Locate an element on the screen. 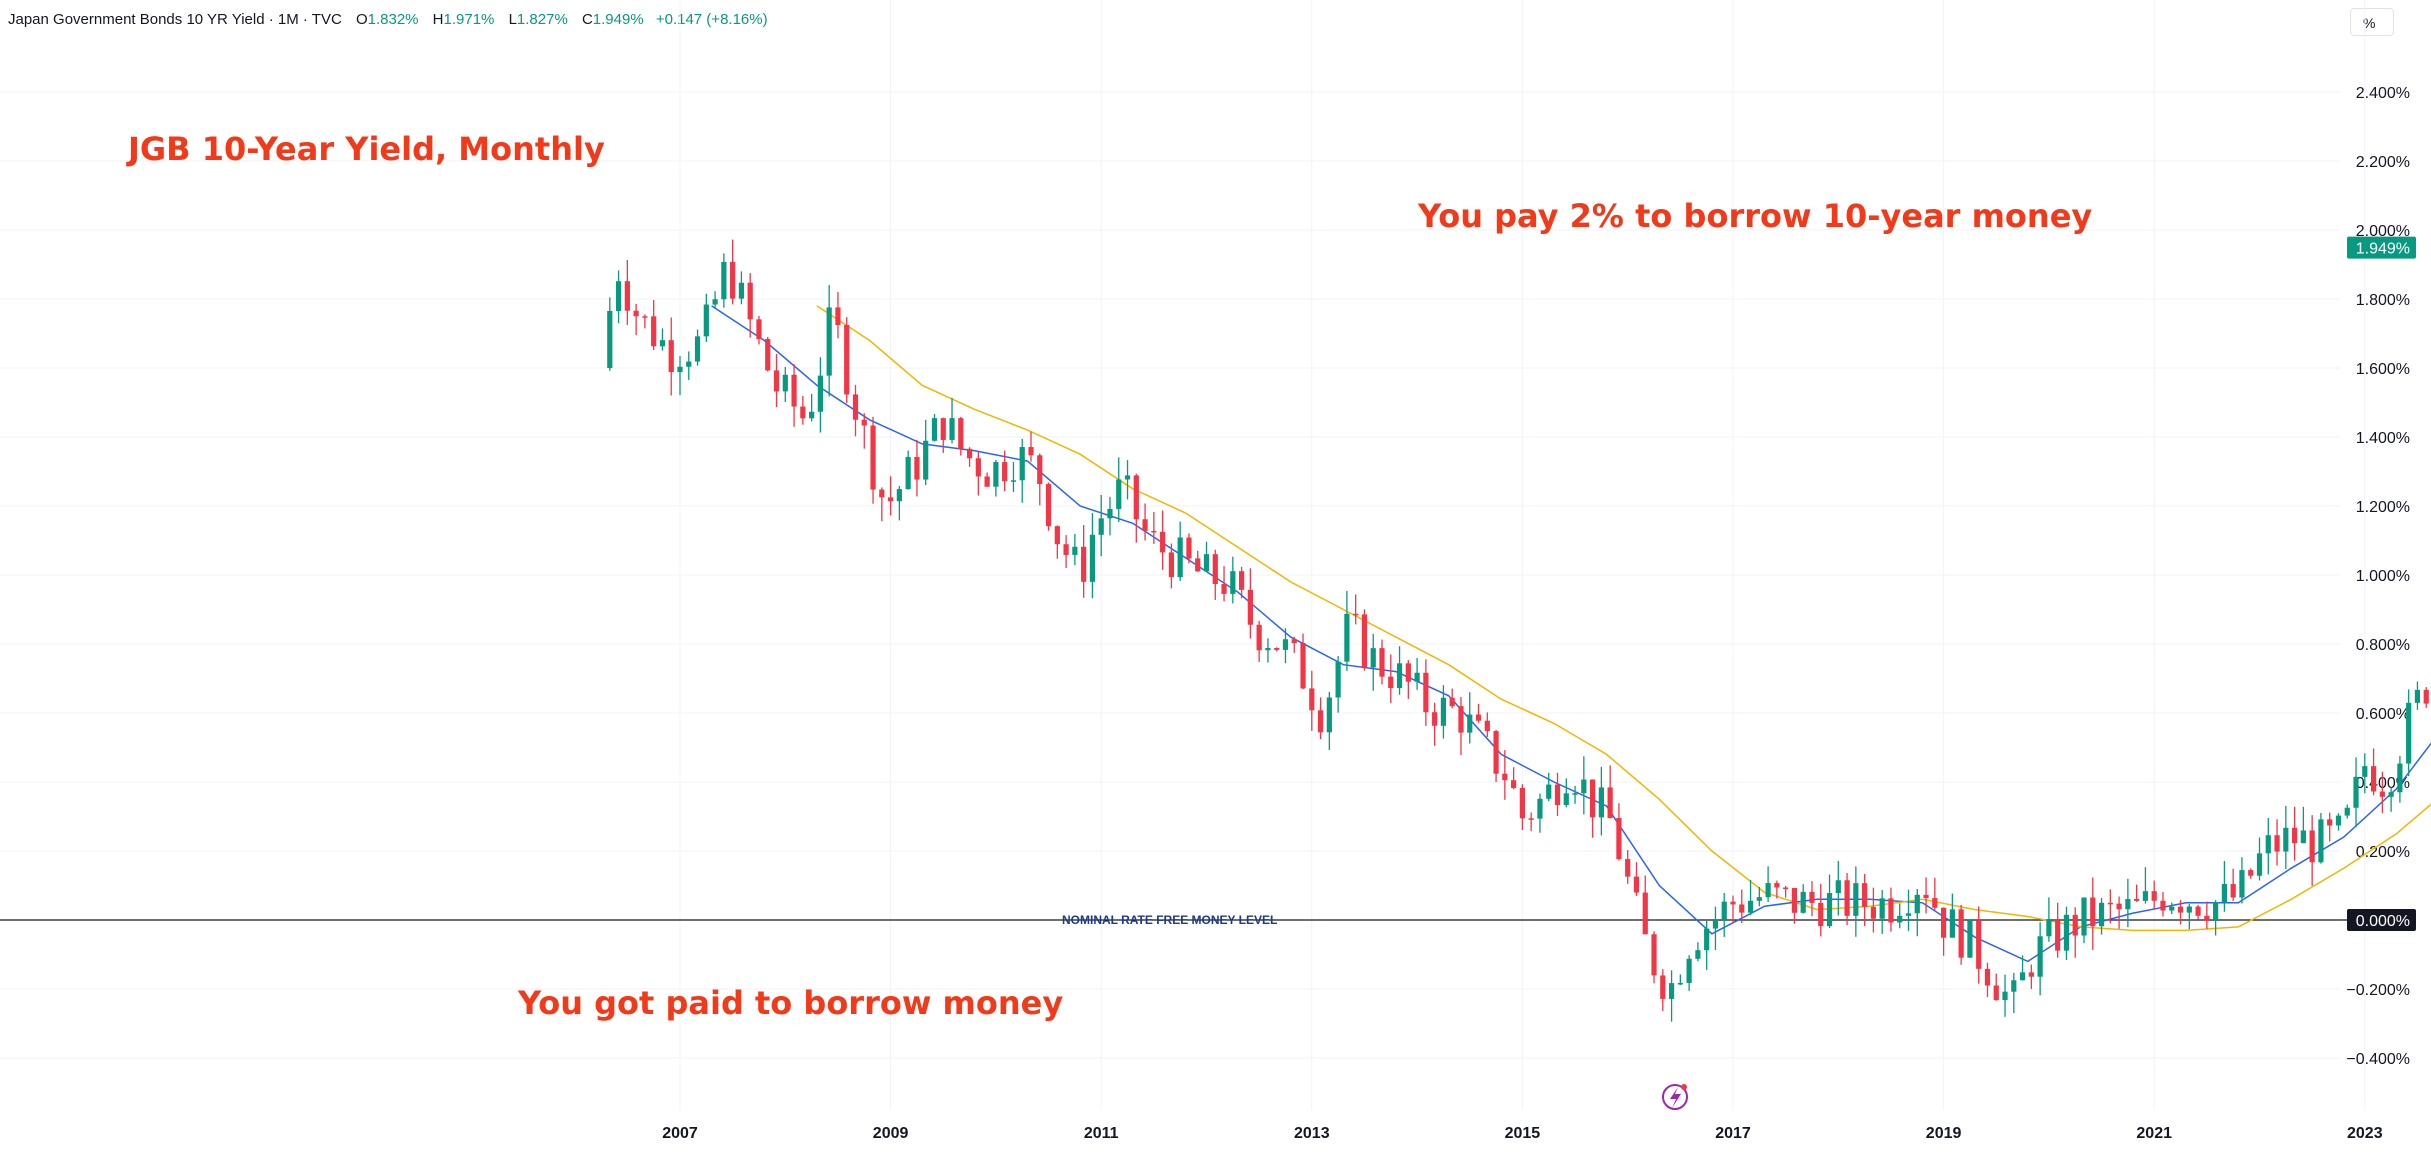 Image resolution: width=2431 pixels, height=1152 pixels. price-tick-label: 1.200% is located at coordinates (2383, 507).